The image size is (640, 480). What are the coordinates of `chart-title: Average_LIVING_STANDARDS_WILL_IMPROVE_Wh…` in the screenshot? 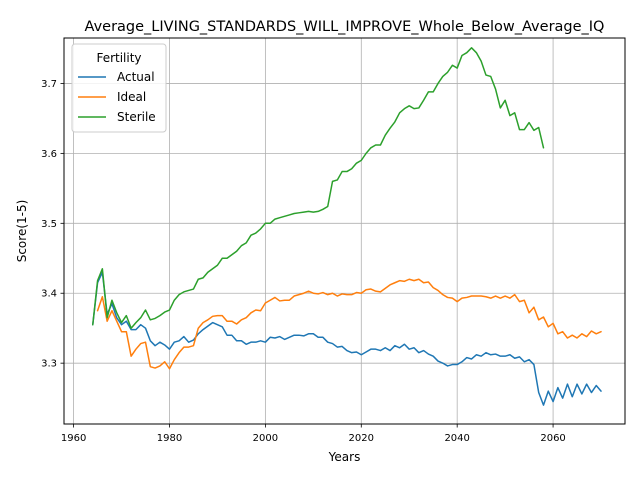 It's located at (345, 27).